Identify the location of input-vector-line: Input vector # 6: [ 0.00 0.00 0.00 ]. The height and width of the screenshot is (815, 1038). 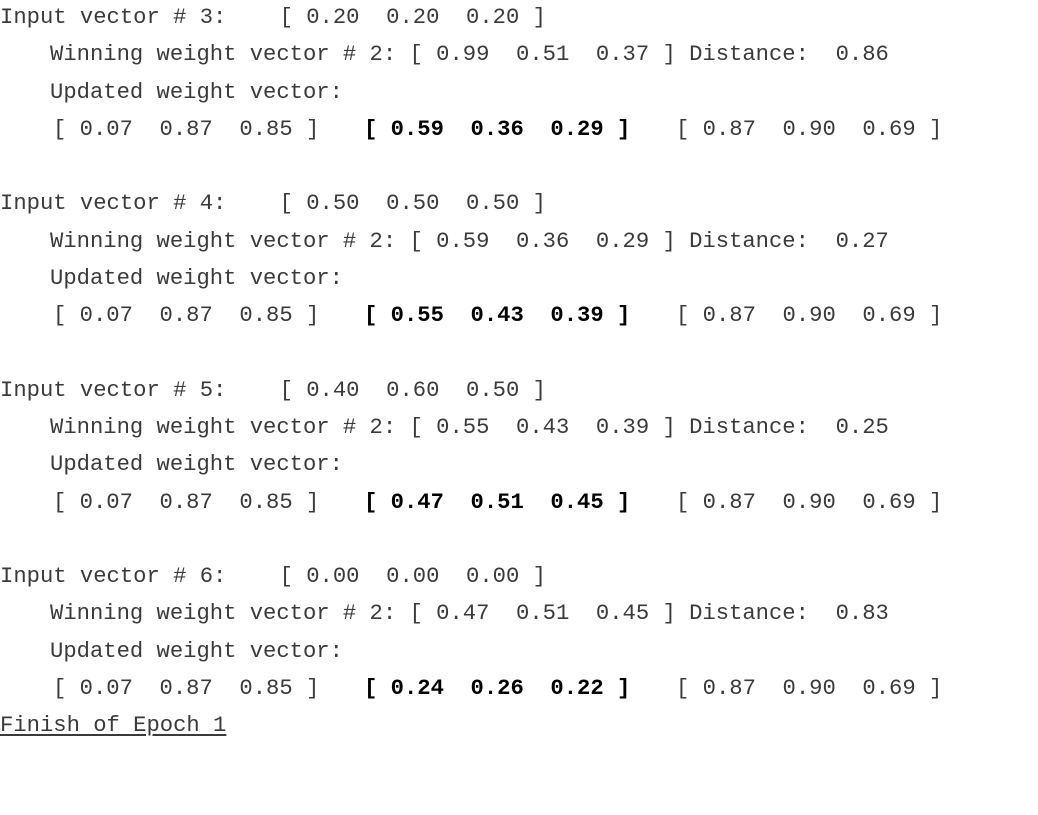
(273, 576).